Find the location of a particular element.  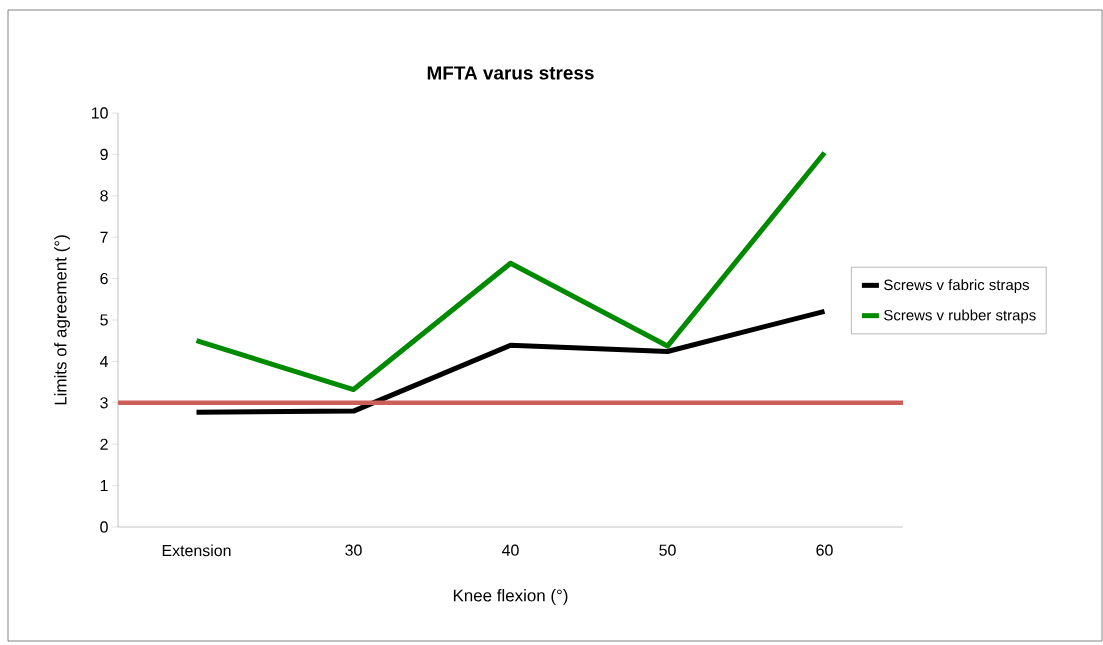

y-tick-label: 7 is located at coordinates (104, 237).